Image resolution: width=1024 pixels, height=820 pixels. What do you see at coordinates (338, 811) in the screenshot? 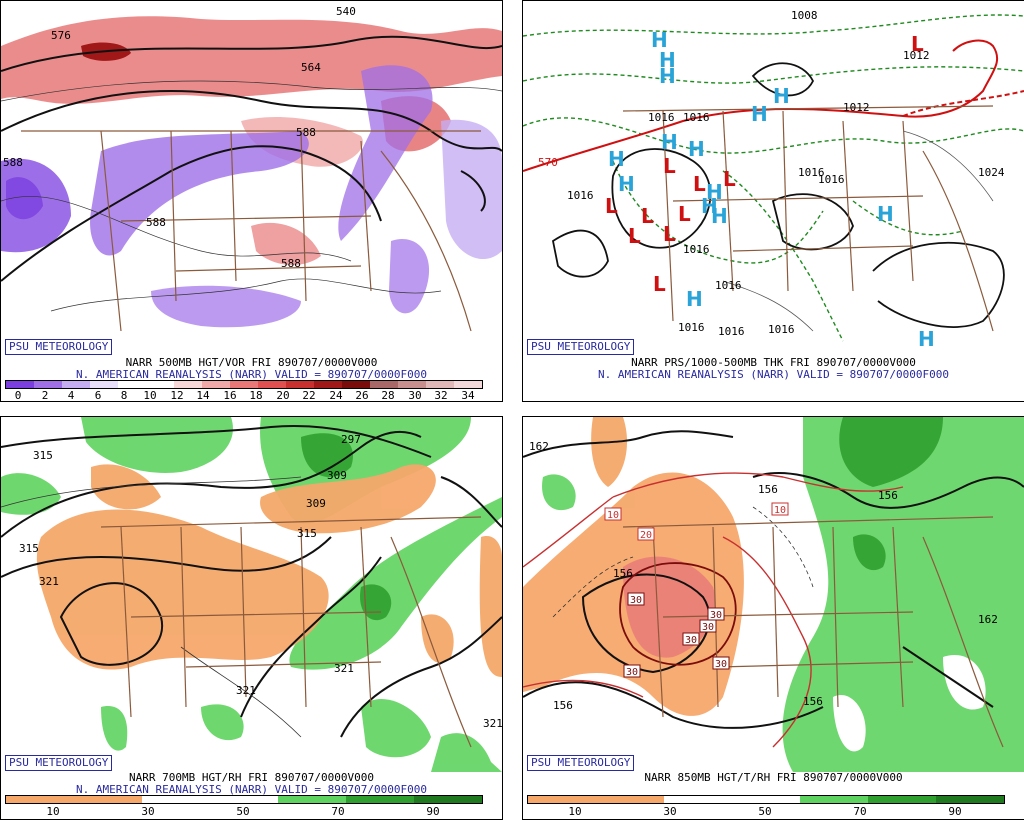
I see `colorbar-tick-label: 70` at bounding box center [338, 811].